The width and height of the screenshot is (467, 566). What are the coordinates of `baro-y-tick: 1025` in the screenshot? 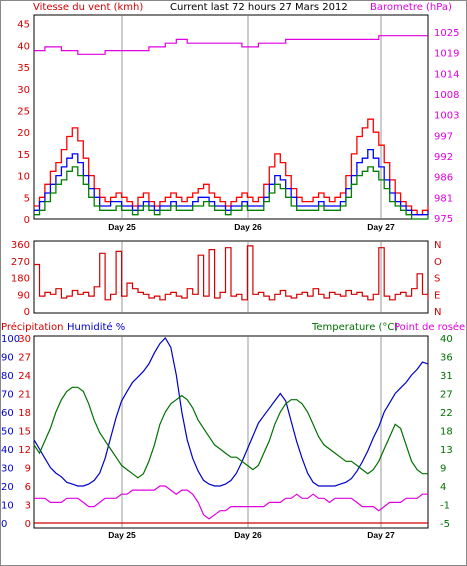 It's located at (446, 33).